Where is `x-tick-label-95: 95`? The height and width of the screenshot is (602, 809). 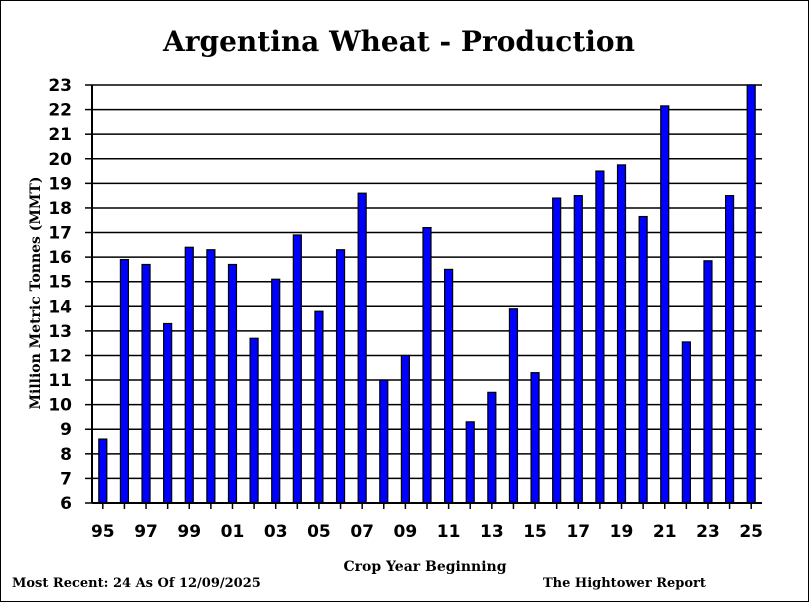
x-tick-label-95: 95 is located at coordinates (103, 532).